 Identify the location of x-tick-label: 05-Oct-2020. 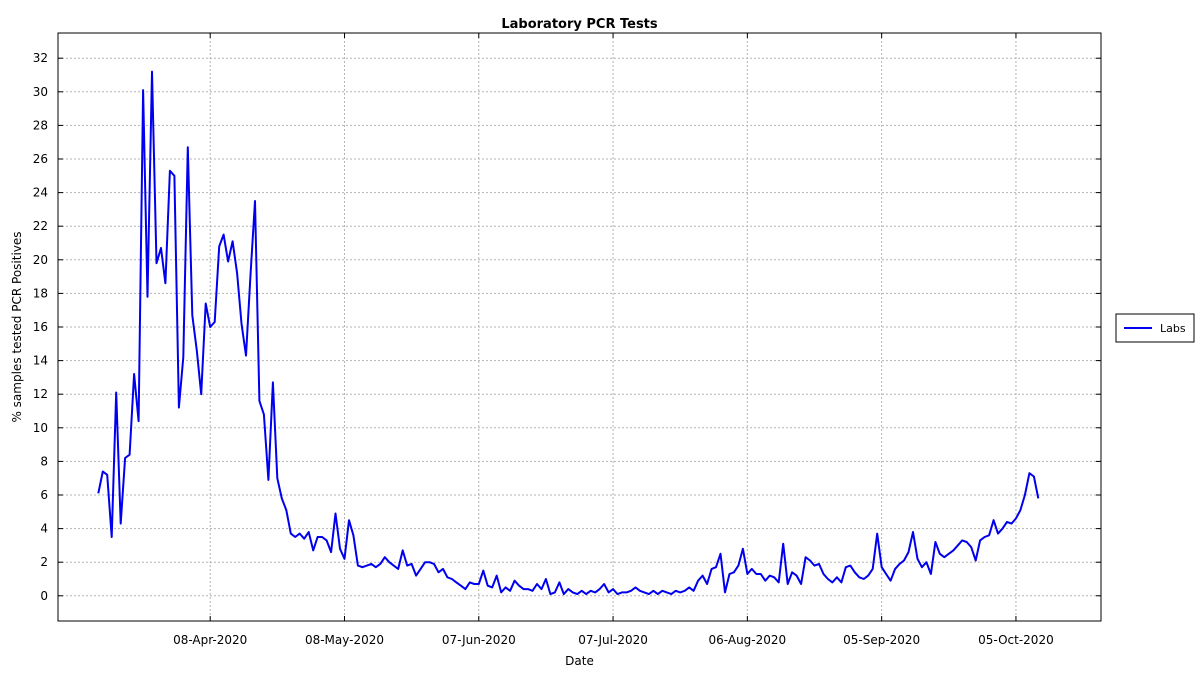
(1016, 640).